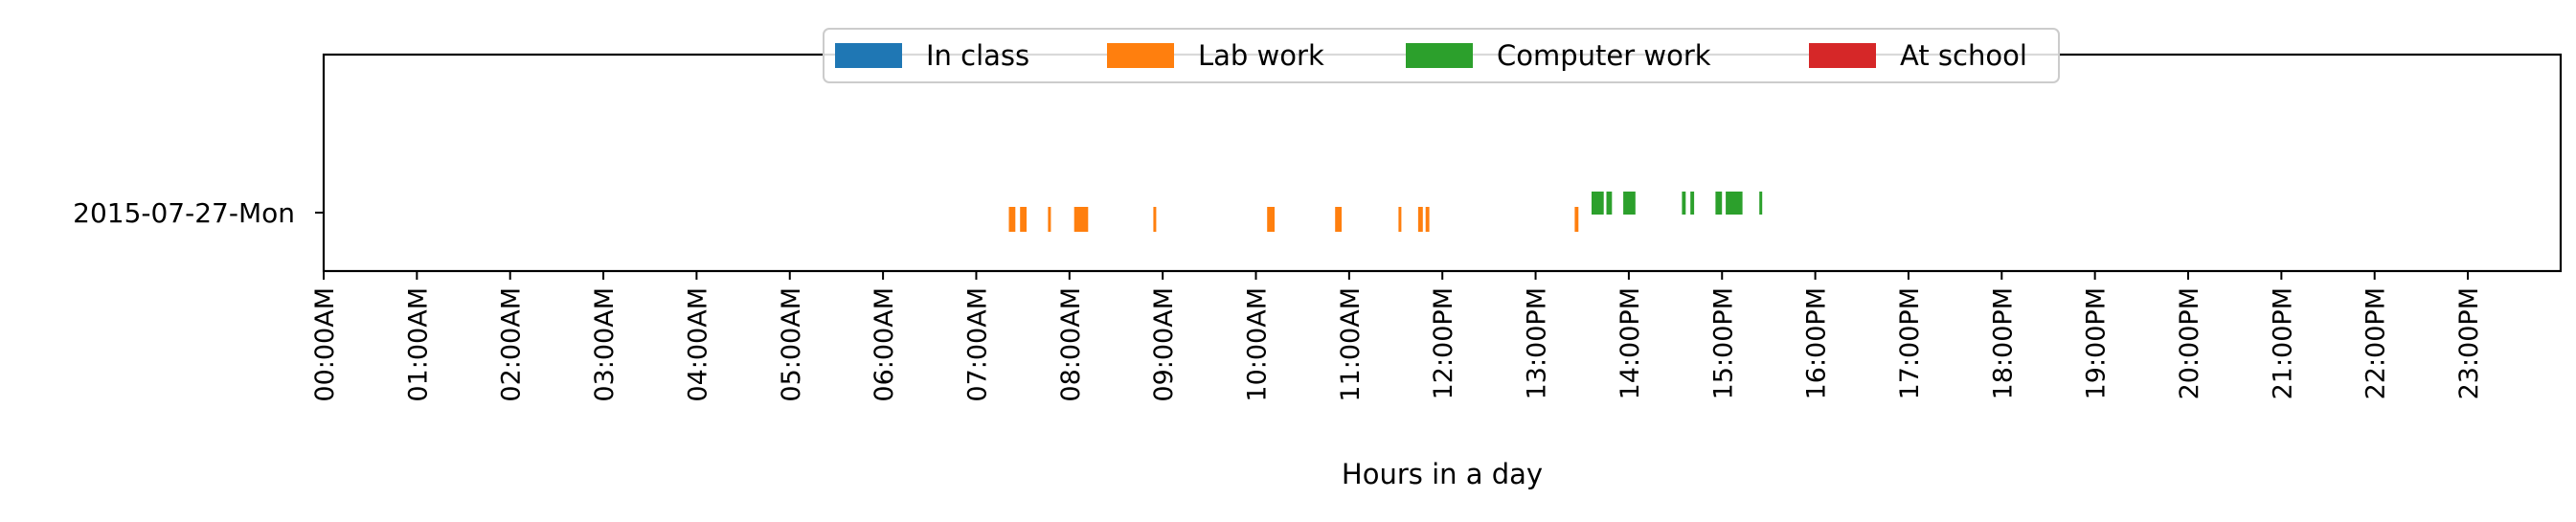 The image size is (2576, 522). Describe the element at coordinates (1140, 55) in the screenshot. I see `legend-swatch-lab-work` at that location.